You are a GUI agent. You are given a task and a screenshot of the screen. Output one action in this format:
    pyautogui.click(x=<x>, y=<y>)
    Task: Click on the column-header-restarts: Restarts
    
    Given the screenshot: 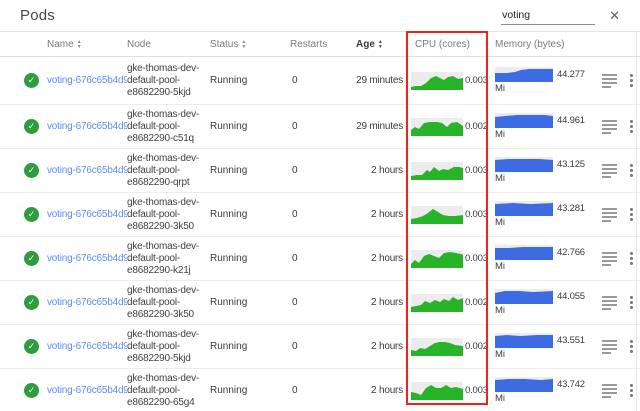 What is the action you would take?
    pyautogui.click(x=316, y=44)
    